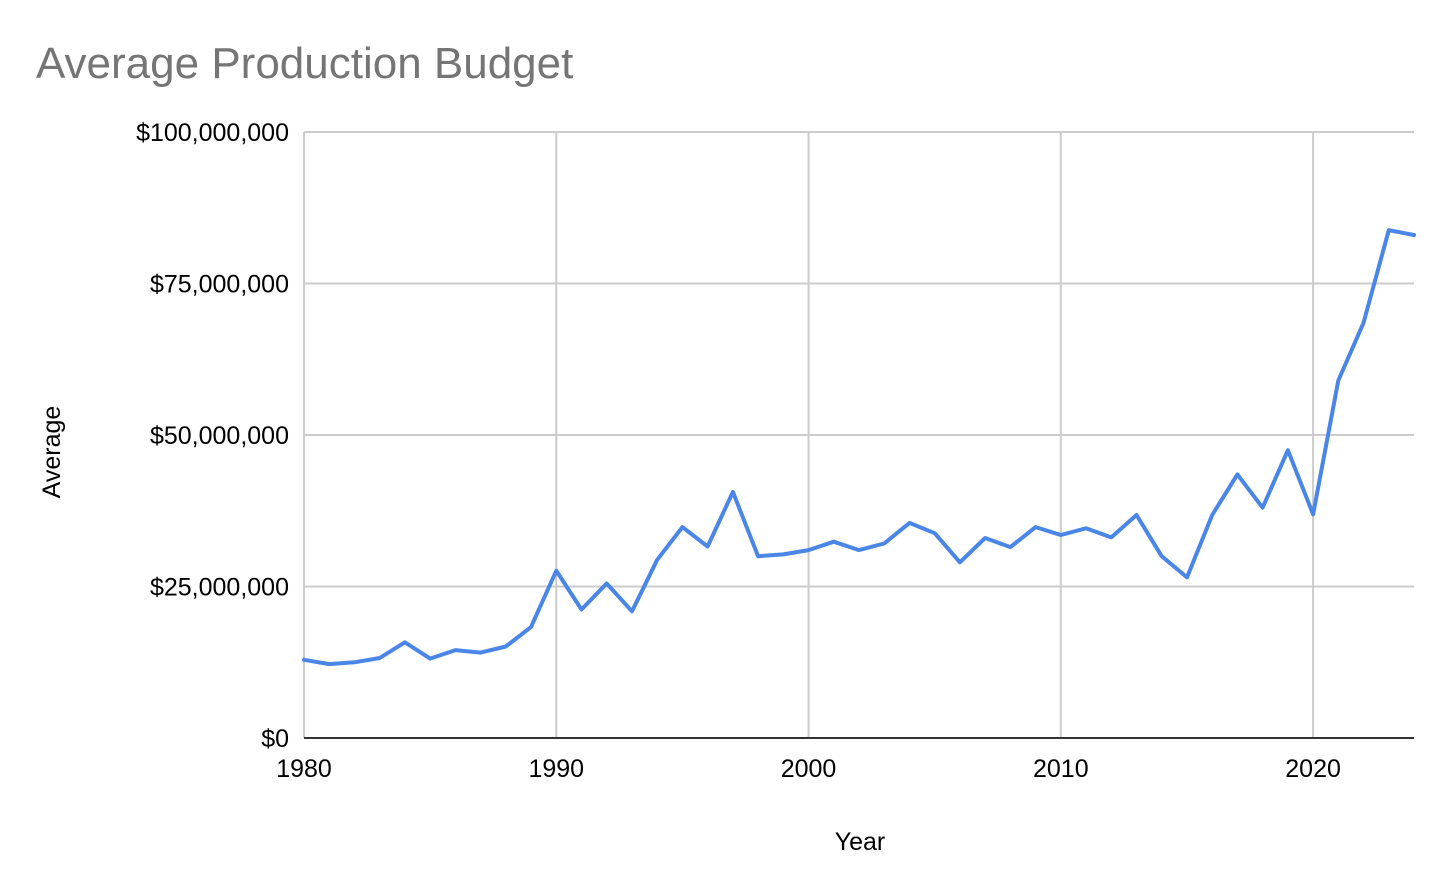 The height and width of the screenshot is (896, 1456). Describe the element at coordinates (219, 285) in the screenshot. I see `y-tick-label: $75,000,000` at that location.